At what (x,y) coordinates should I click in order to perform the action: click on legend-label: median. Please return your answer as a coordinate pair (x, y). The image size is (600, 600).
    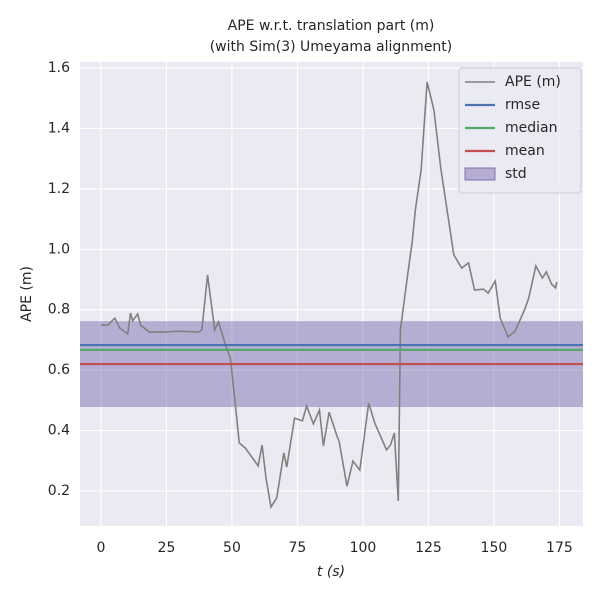
    Looking at the image, I should click on (531, 128).